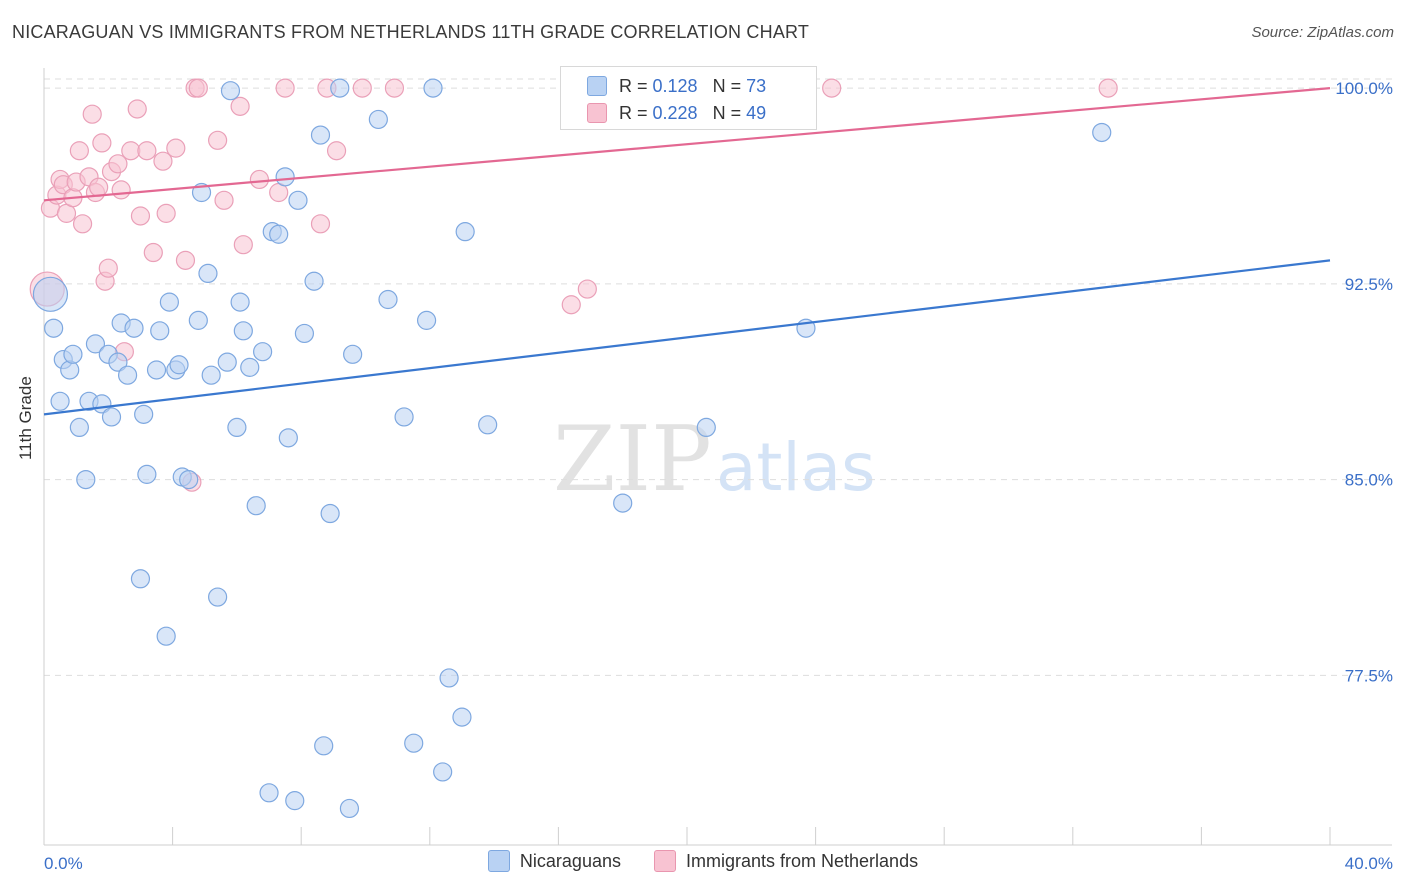  Describe the element at coordinates (1369, 675) in the screenshot. I see `y-tick-label: 77.5%` at that location.